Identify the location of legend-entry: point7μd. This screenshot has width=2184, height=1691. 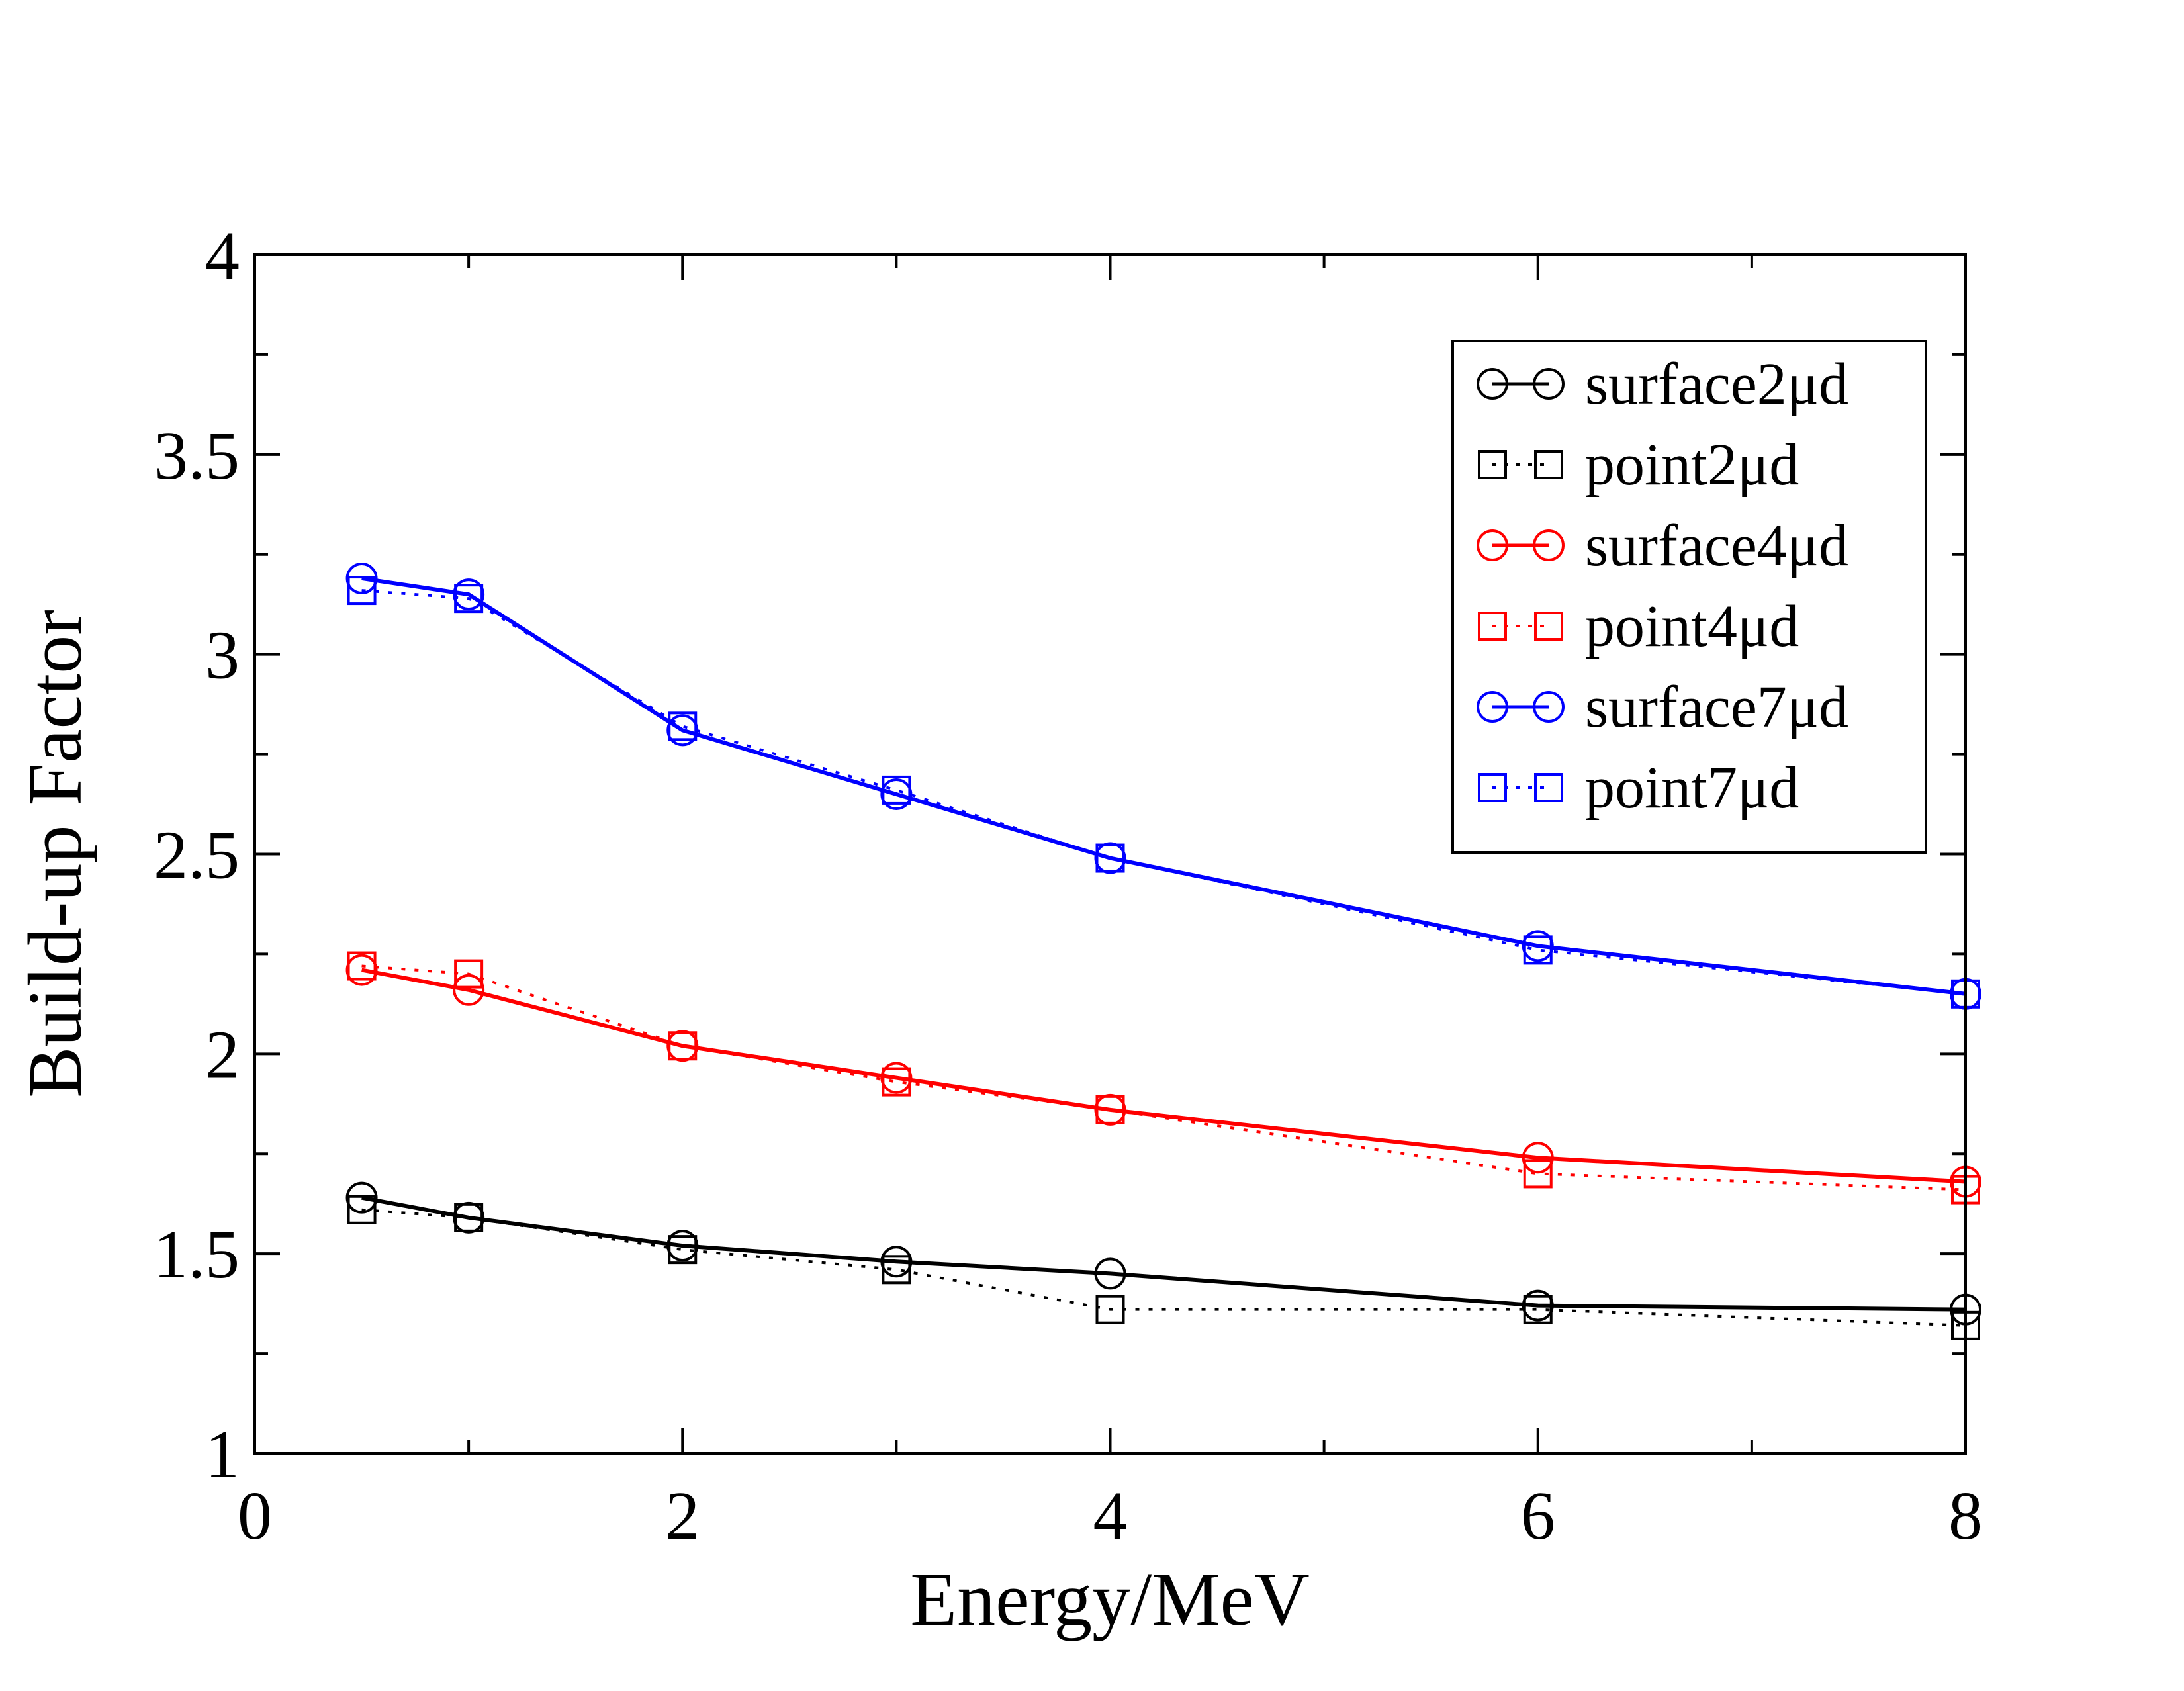
(1638, 788).